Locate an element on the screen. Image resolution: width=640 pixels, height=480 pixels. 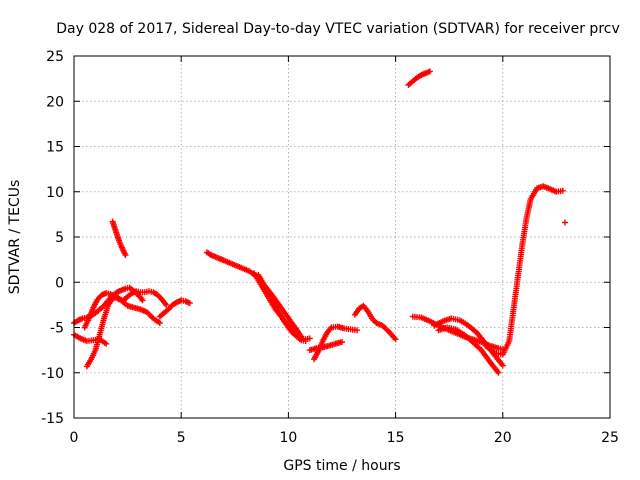
y-tick-label: -15 is located at coordinates (52, 419).